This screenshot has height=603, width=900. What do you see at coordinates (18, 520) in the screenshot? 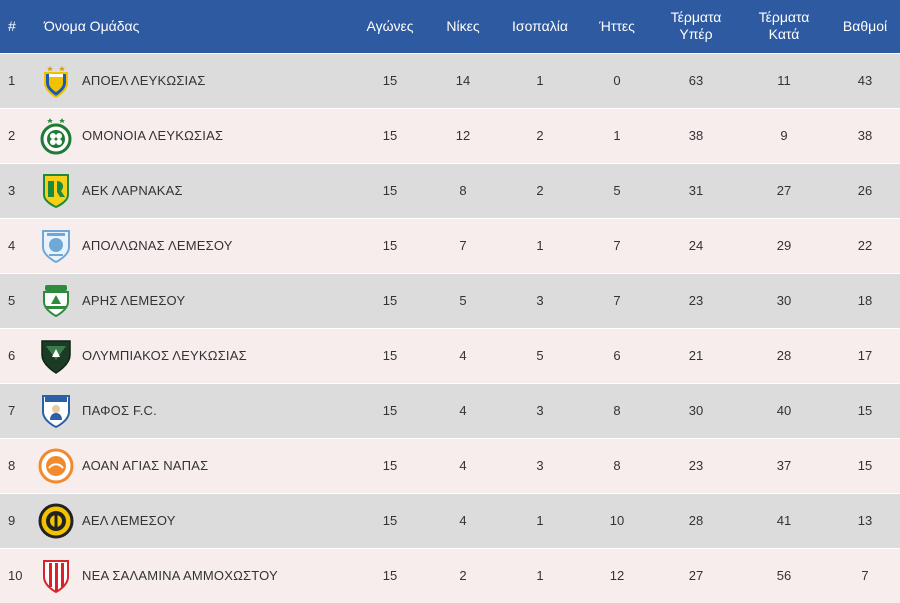
I see `position-cell: 9` at bounding box center [18, 520].